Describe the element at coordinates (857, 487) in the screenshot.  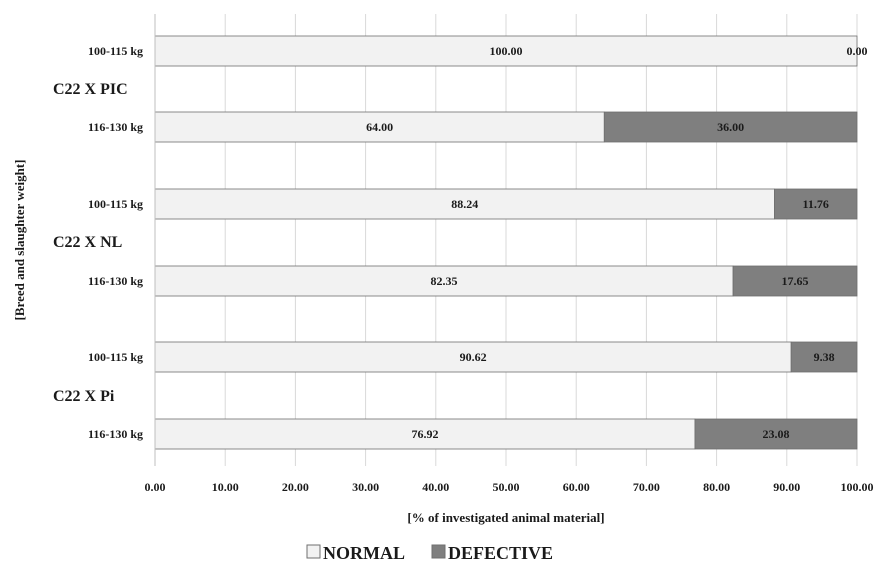
I see `x-tick-label: 100.00` at that location.